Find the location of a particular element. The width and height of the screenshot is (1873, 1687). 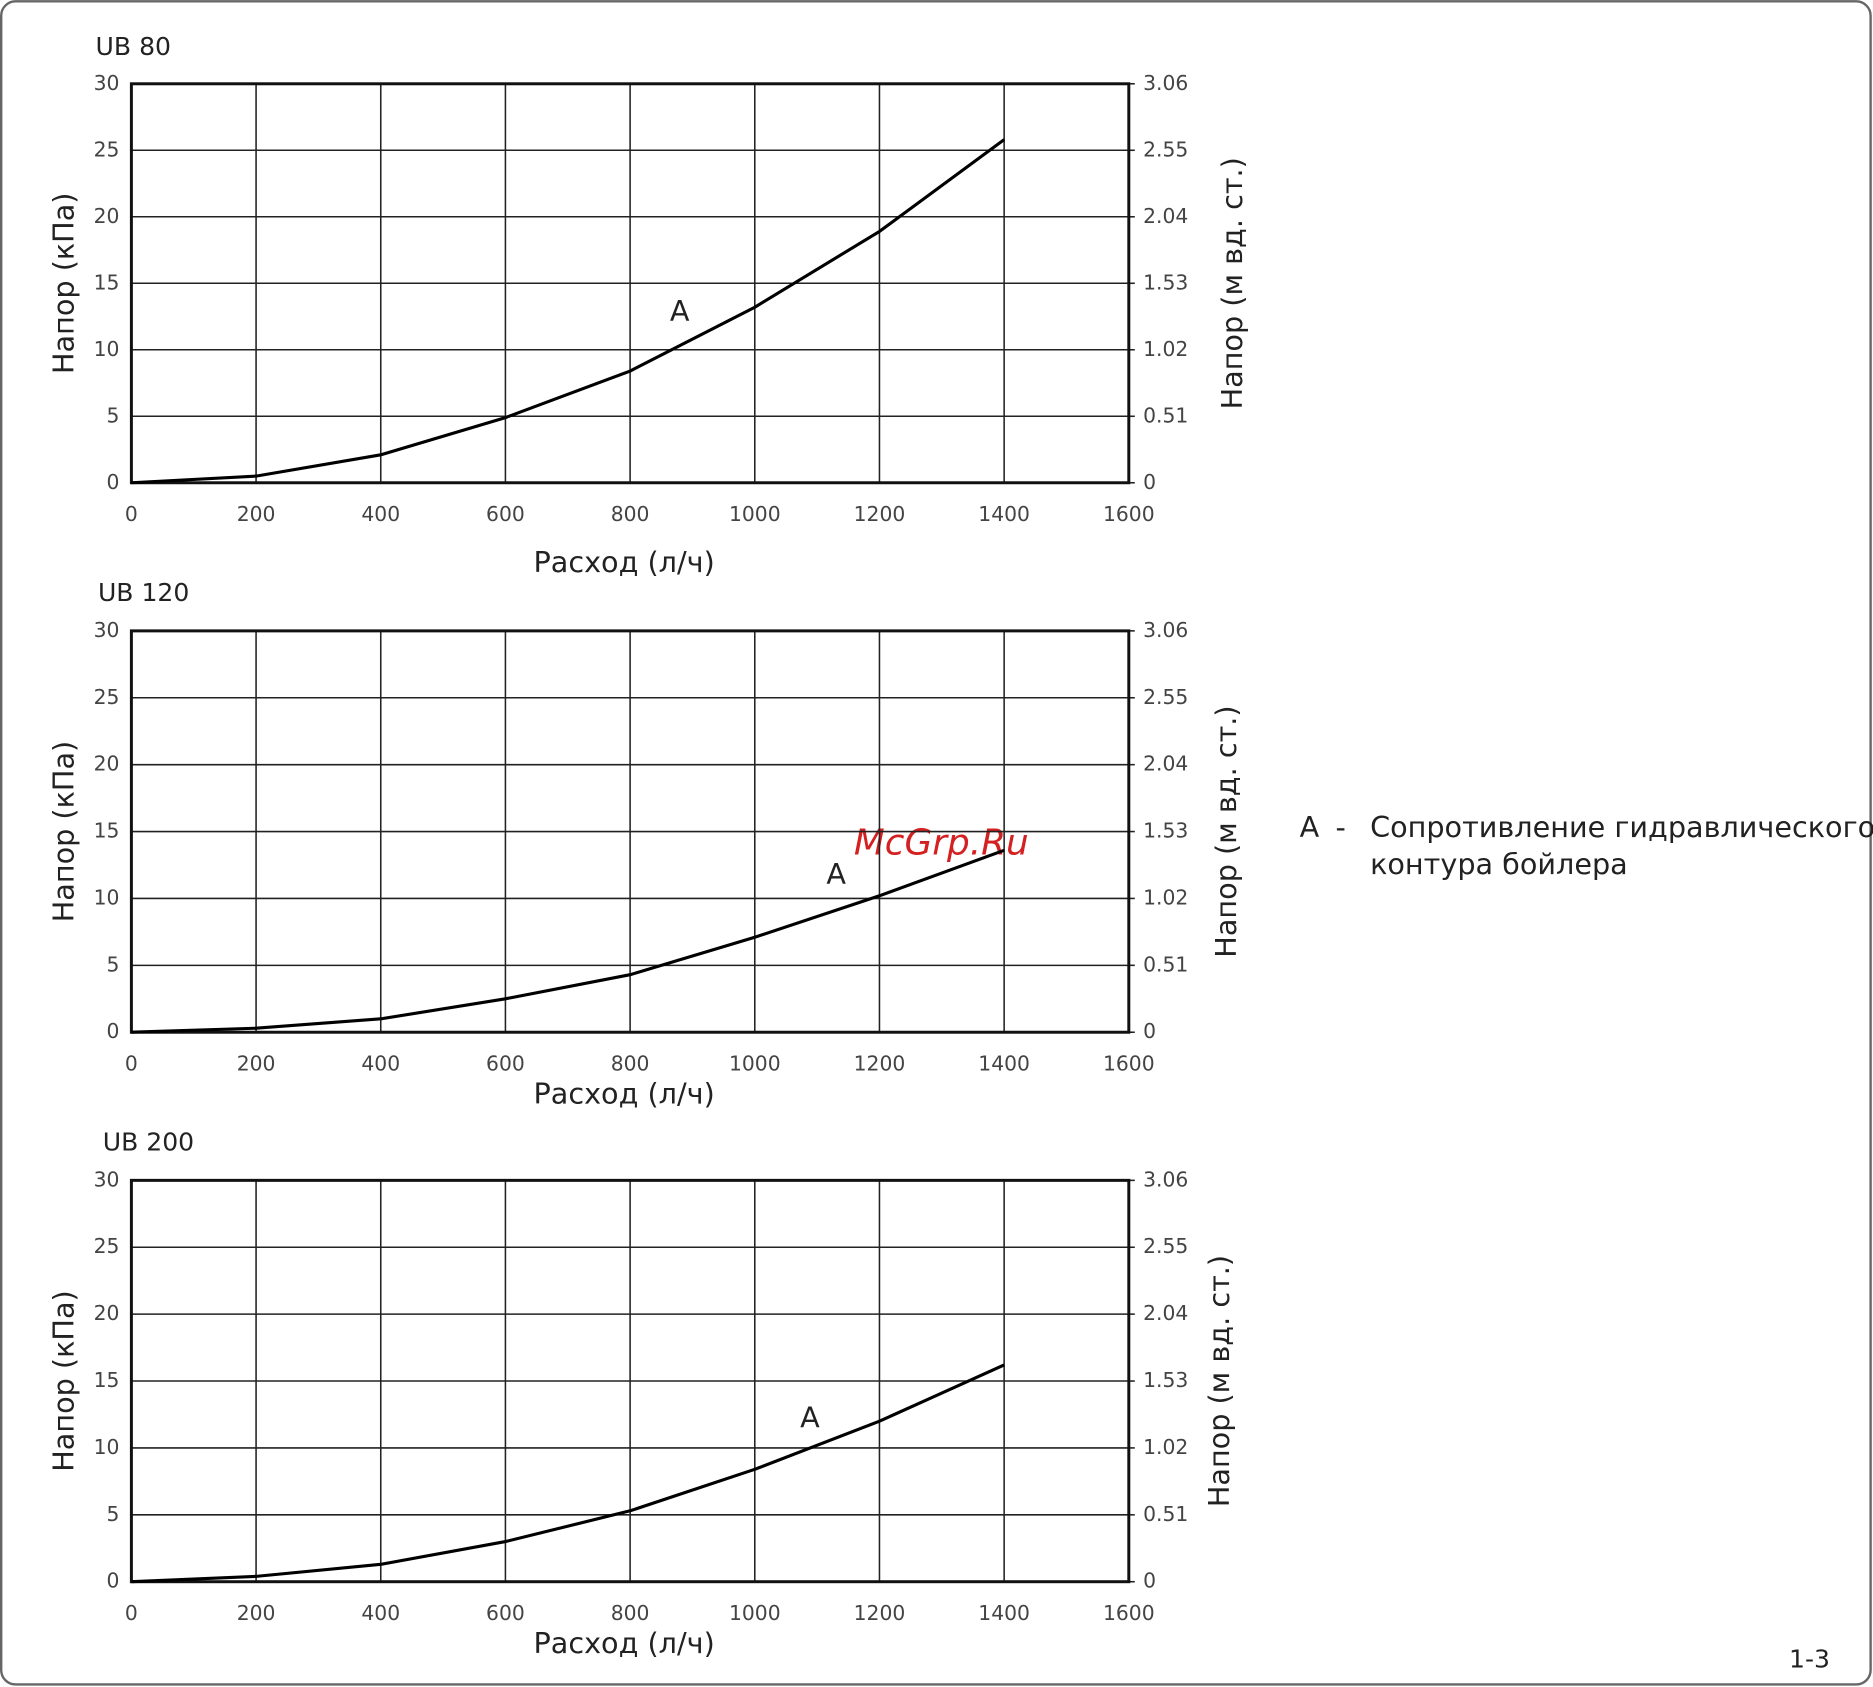

legend-text: контура бойлера is located at coordinates (1499, 864).